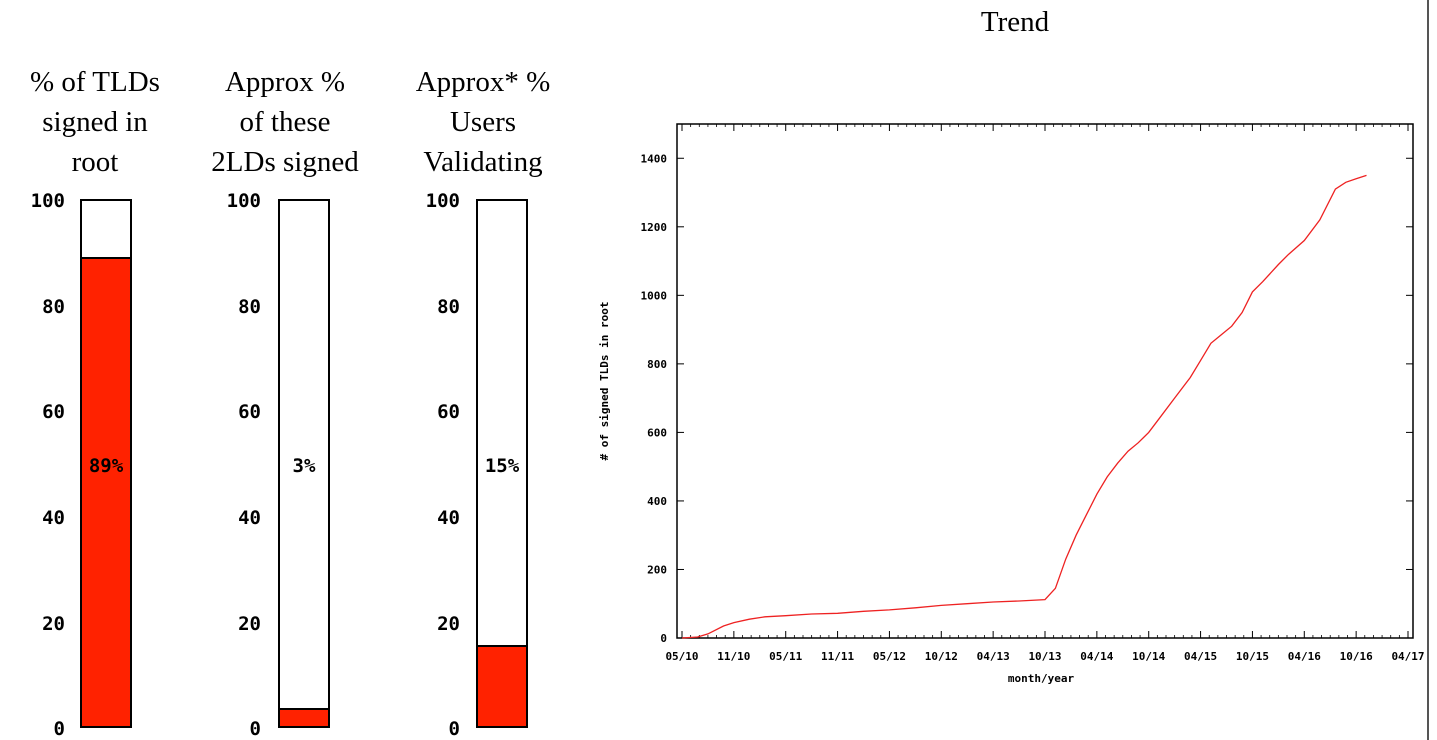 The height and width of the screenshot is (740, 1437). Describe the element at coordinates (993, 656) in the screenshot. I see `x-tick-label: 04/13` at that location.